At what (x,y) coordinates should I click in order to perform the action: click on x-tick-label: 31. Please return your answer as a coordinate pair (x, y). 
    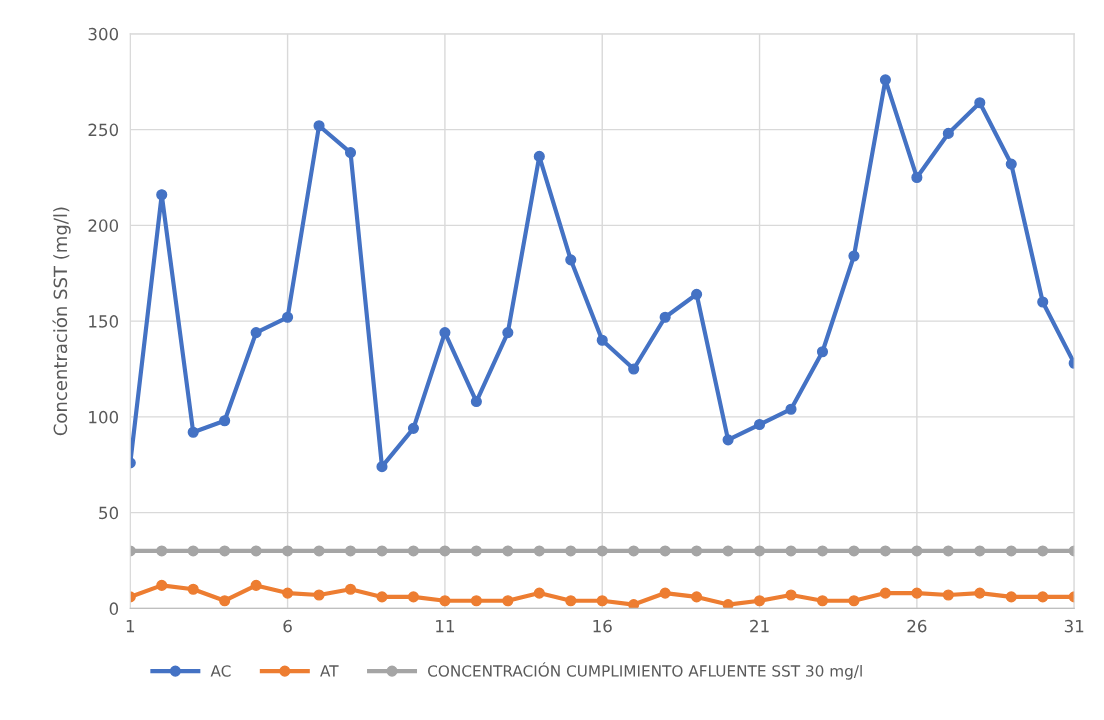
    Looking at the image, I should click on (1074, 626).